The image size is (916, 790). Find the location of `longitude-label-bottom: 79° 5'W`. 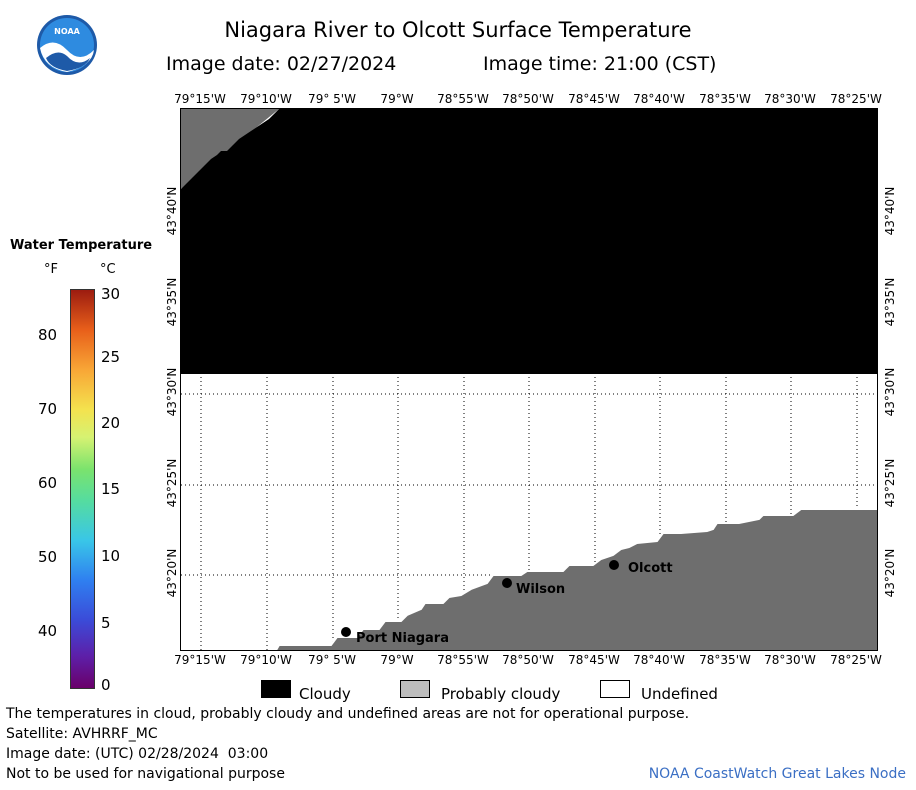

longitude-label-bottom: 79° 5'W is located at coordinates (332, 660).